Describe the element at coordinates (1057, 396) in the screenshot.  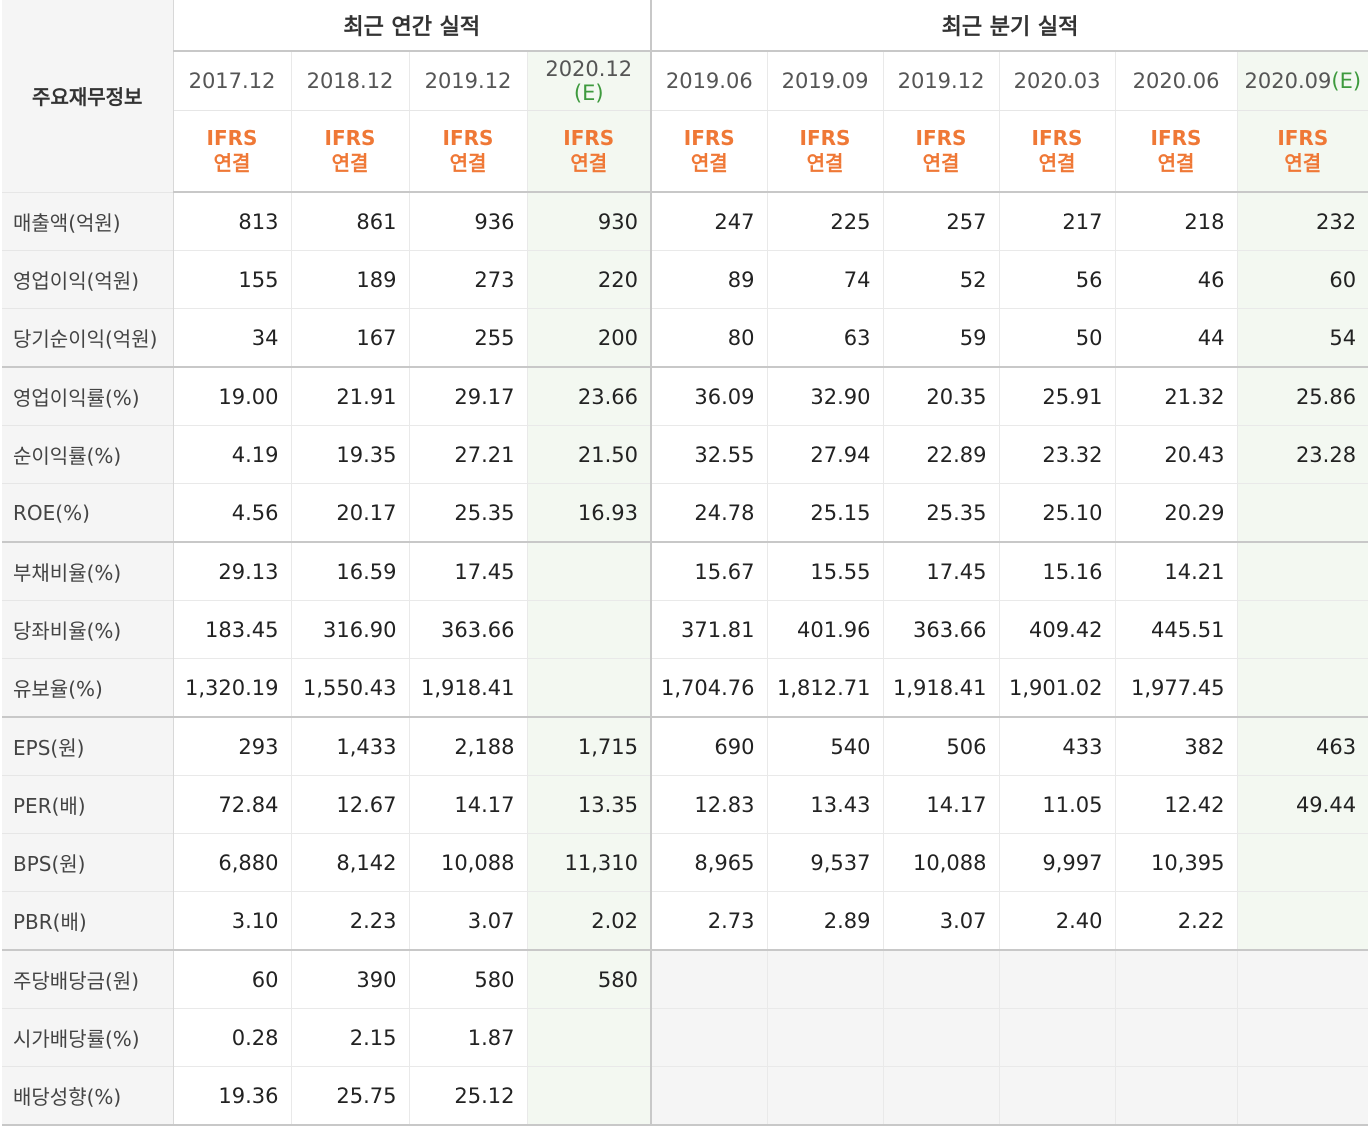
I see `value-cell: 25.91` at that location.